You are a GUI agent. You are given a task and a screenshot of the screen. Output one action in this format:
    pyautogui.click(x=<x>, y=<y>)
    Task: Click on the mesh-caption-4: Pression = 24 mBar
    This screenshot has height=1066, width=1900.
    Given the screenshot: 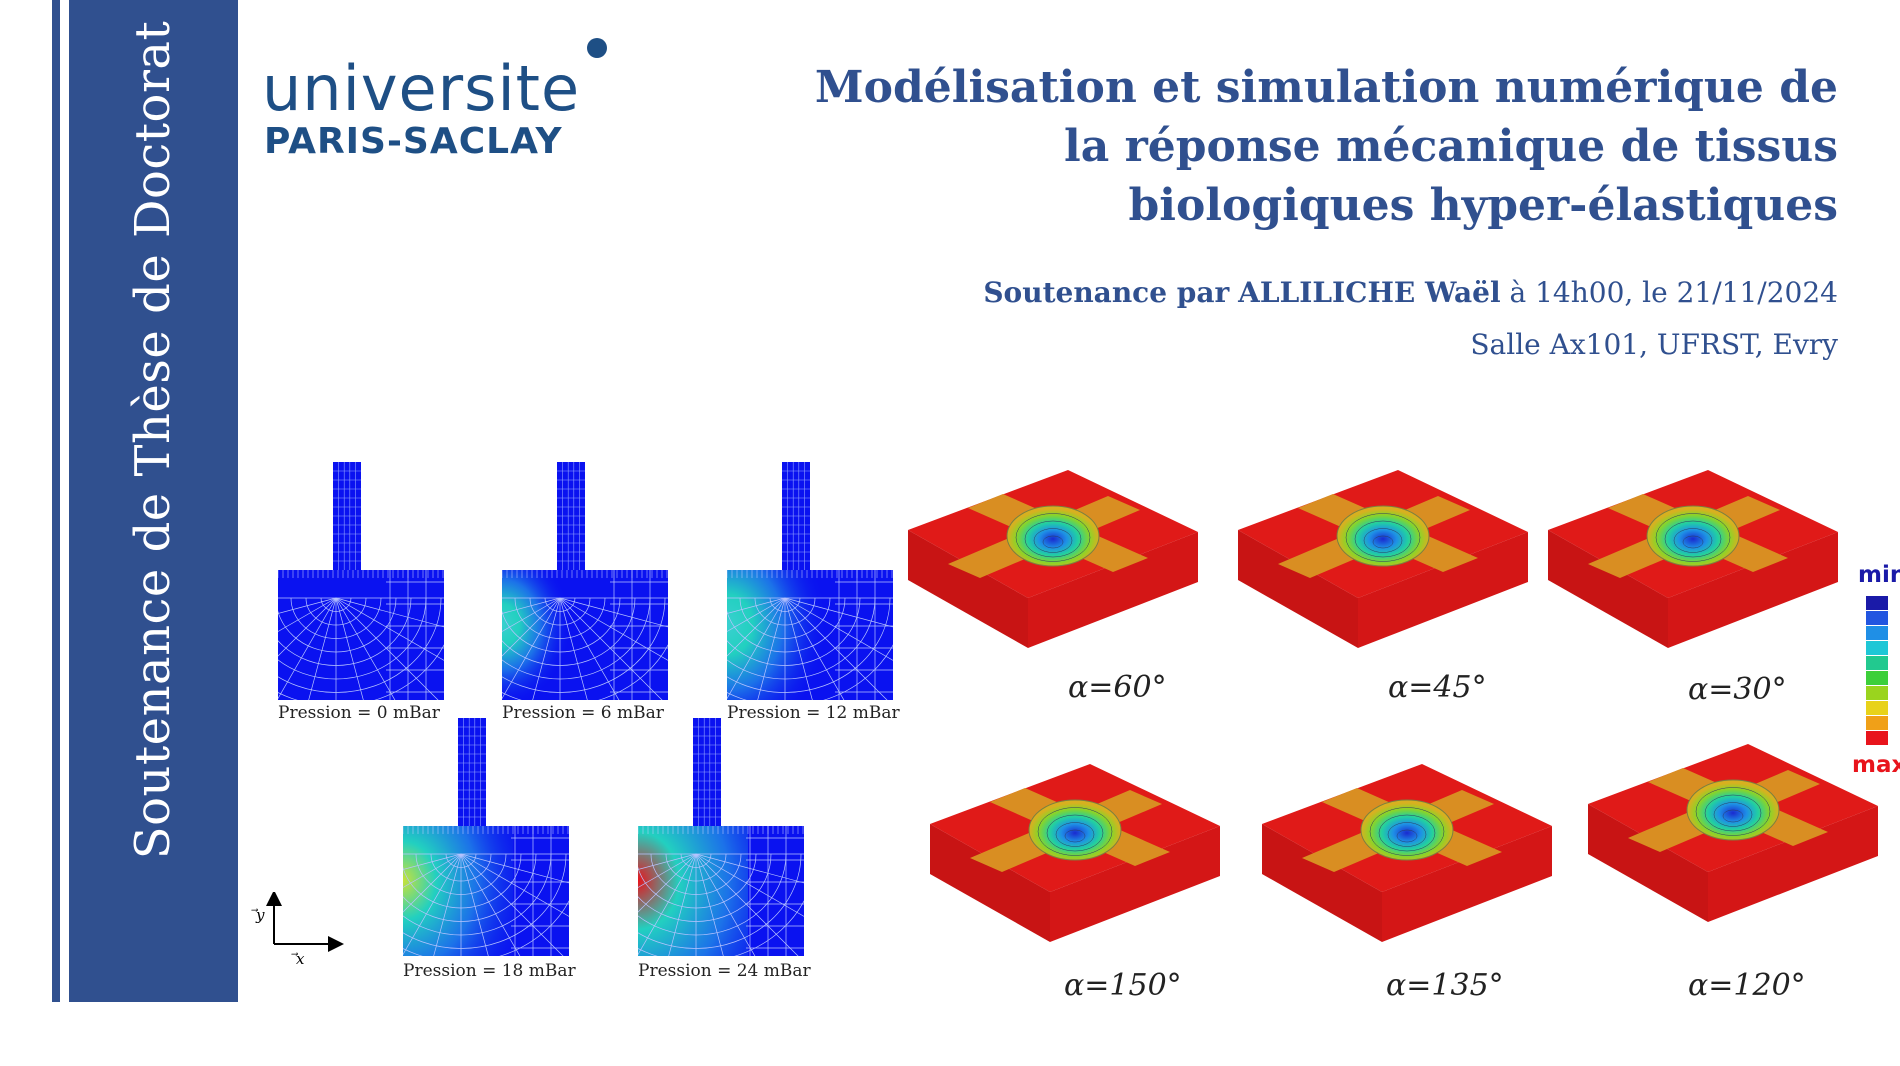 What is the action you would take?
    pyautogui.click(x=724, y=971)
    